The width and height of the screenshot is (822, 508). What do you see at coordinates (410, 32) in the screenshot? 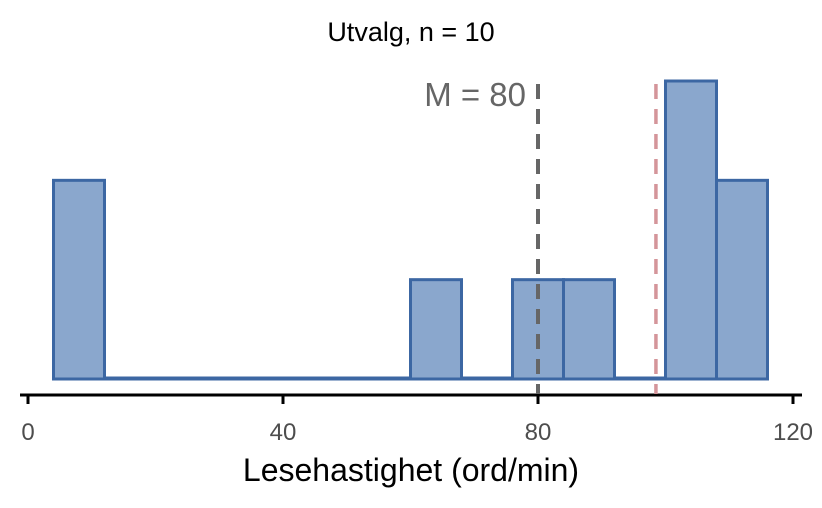
I see `chart-title: Utvalg, n = 10` at bounding box center [410, 32].